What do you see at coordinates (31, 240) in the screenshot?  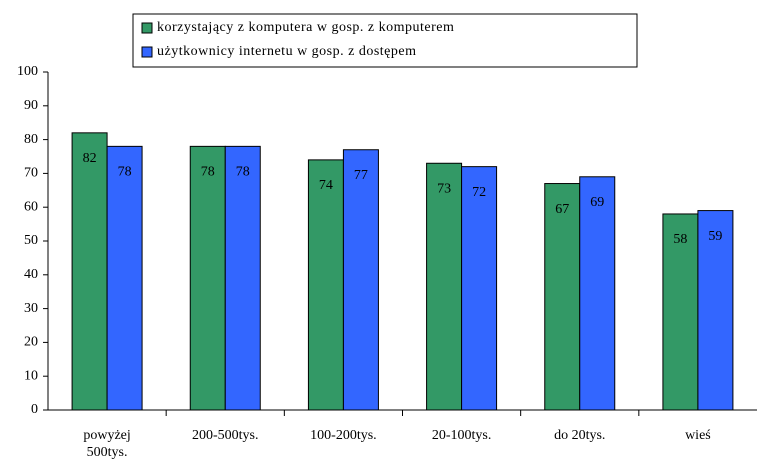 I see `y-tick-label: 50` at bounding box center [31, 240].